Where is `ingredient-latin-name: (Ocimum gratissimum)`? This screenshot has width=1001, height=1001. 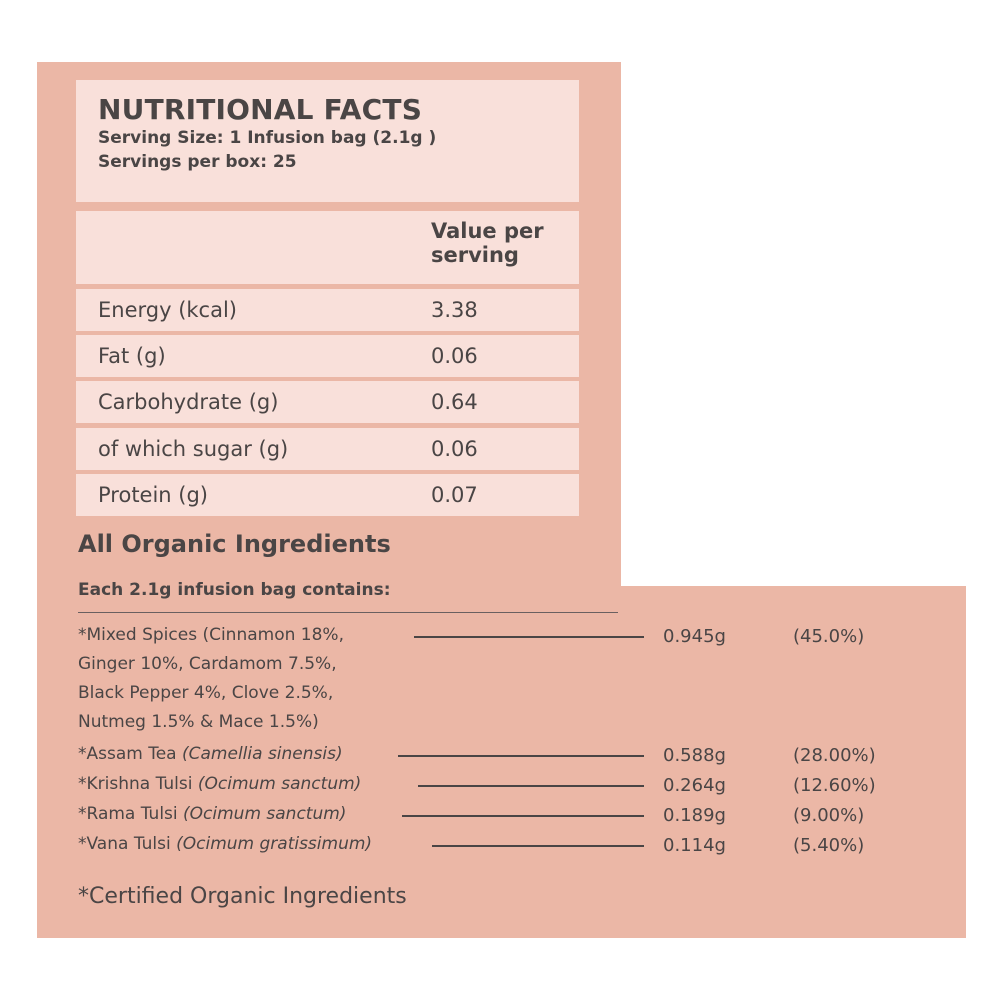
ingredient-latin-name: (Ocimum gratissimum) is located at coordinates (274, 844).